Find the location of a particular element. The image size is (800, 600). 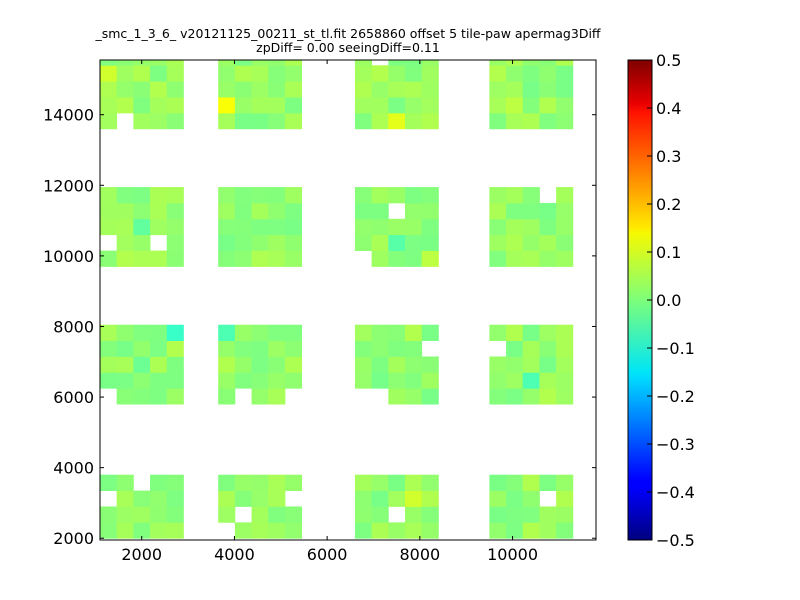

y-tick-label: 4000 is located at coordinates (73, 468).